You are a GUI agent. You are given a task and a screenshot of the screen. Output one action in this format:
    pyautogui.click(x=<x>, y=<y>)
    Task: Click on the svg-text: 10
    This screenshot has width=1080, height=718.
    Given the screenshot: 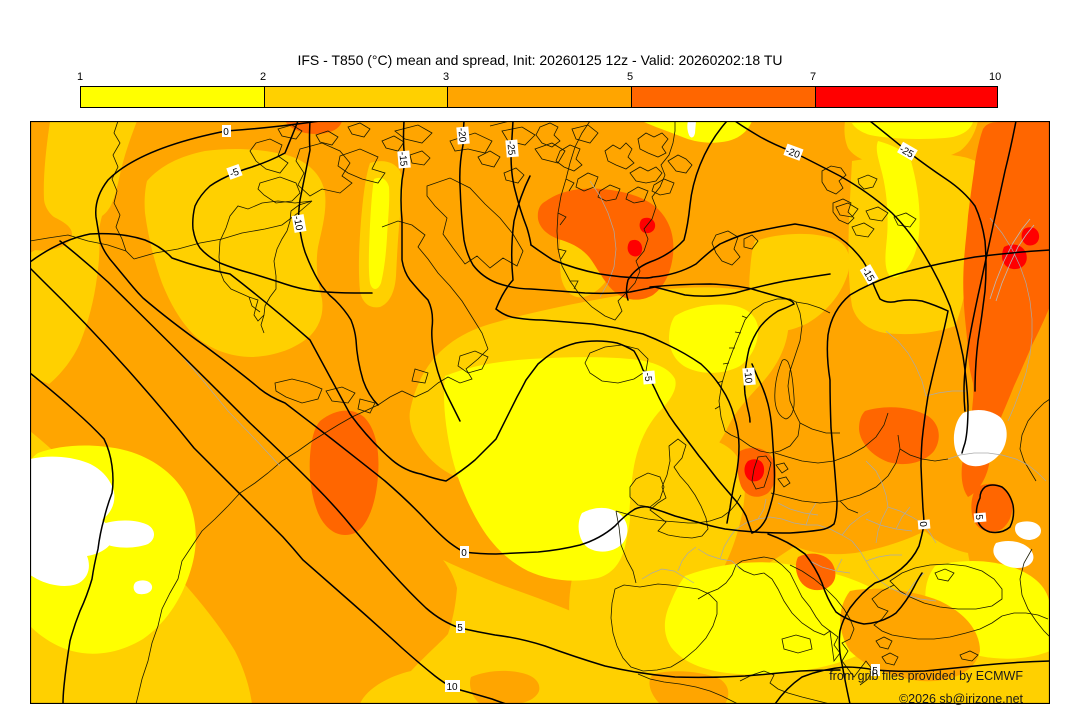 What is the action you would take?
    pyautogui.click(x=452, y=687)
    